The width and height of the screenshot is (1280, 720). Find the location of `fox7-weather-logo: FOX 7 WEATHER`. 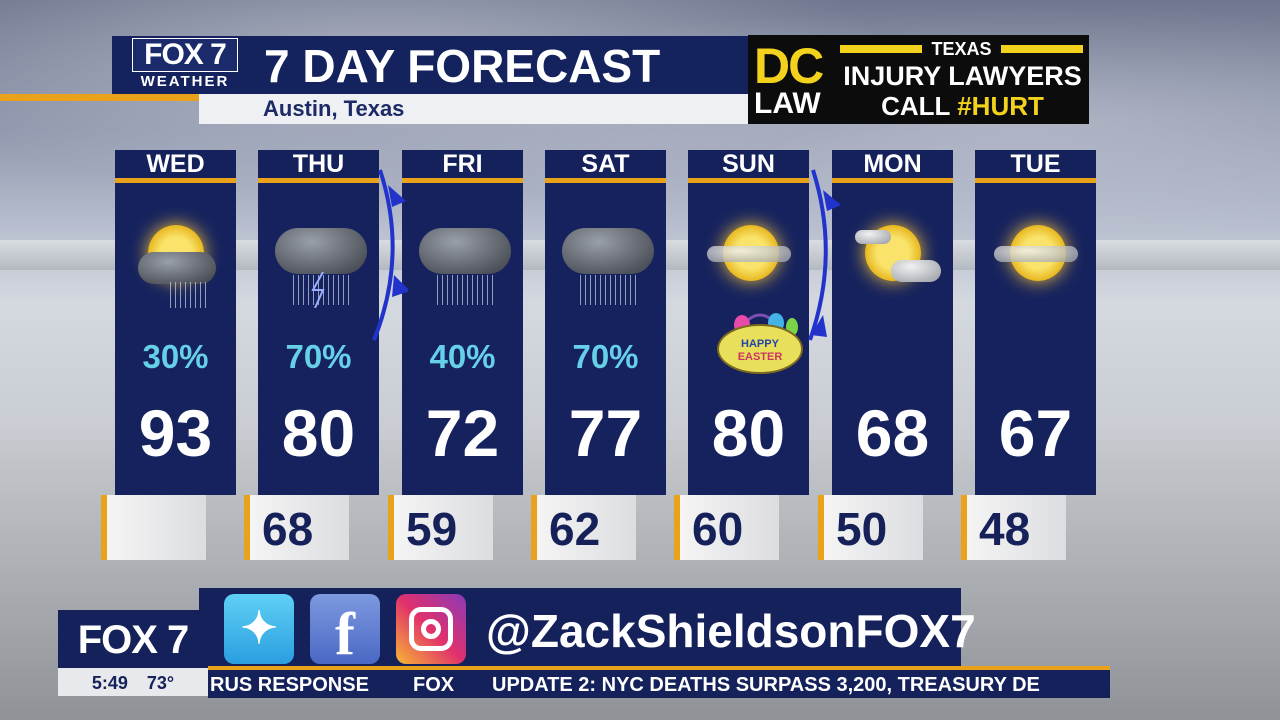

fox7-weather-logo: FOX 7 WEATHER is located at coordinates (185, 66).